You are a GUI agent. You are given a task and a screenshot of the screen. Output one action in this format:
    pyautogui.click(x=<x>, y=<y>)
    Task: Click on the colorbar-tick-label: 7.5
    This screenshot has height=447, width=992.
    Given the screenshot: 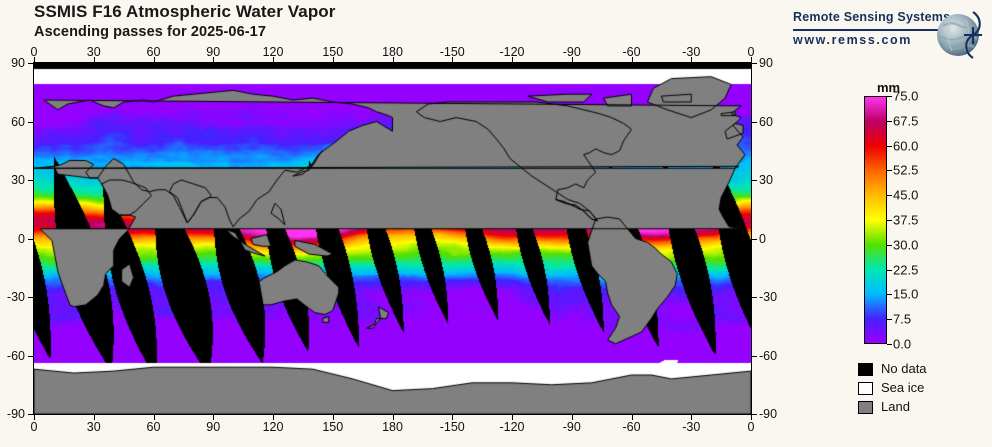 What is the action you would take?
    pyautogui.click(x=902, y=319)
    